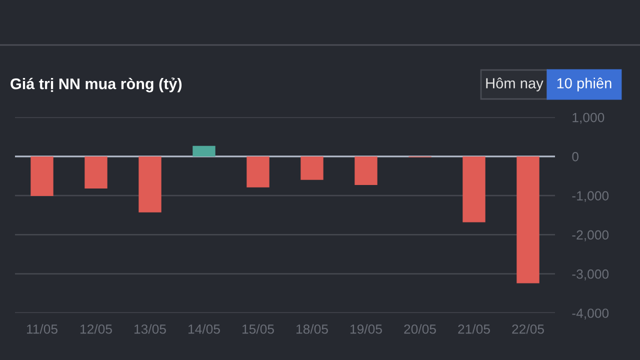 This screenshot has height=360, width=640. What do you see at coordinates (366, 329) in the screenshot?
I see `x-tick-label: 19/05` at bounding box center [366, 329].